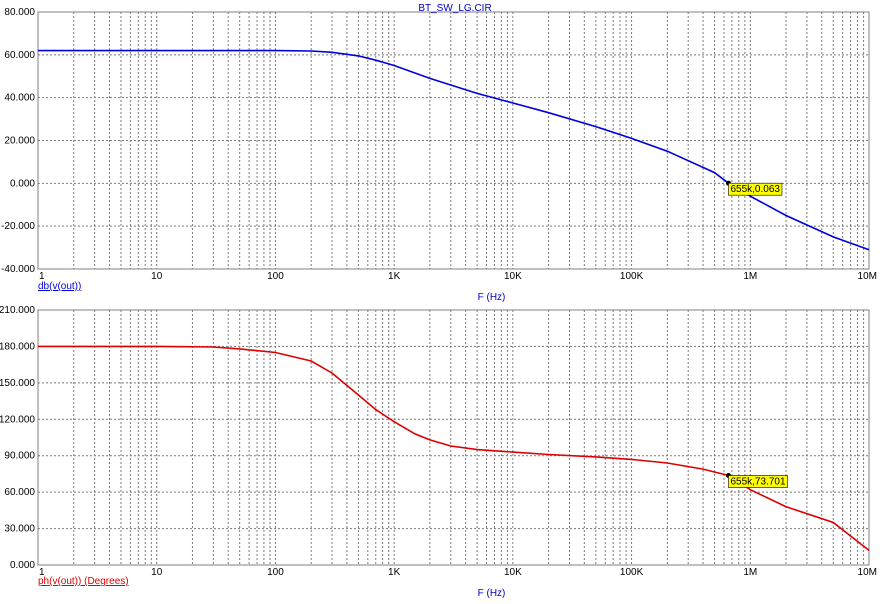  I want to click on cursor-tag: 655k,73.701, so click(758, 481).